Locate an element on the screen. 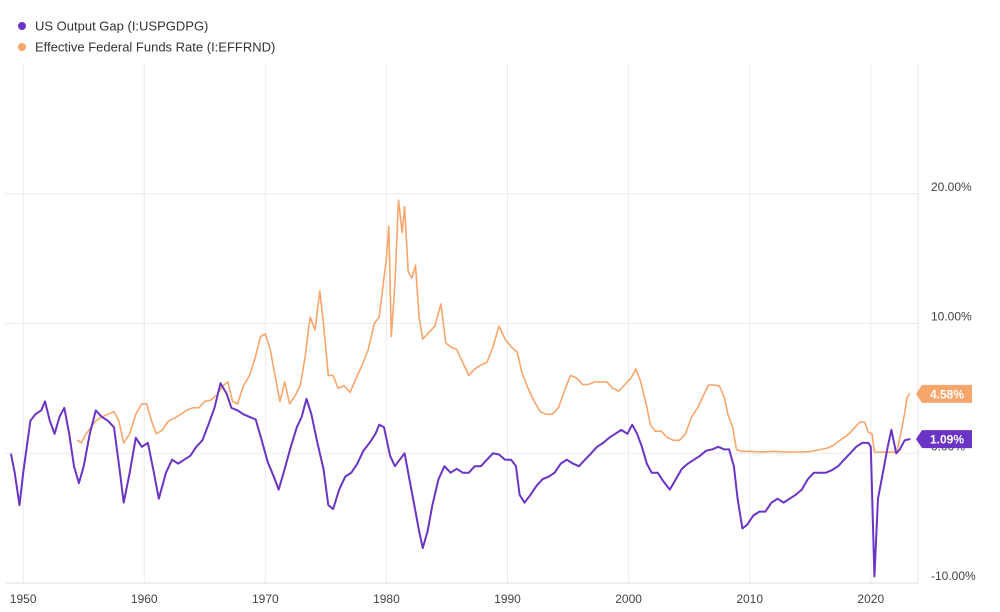 The image size is (1000, 612). x-tick-label: 2020 is located at coordinates (870, 599).